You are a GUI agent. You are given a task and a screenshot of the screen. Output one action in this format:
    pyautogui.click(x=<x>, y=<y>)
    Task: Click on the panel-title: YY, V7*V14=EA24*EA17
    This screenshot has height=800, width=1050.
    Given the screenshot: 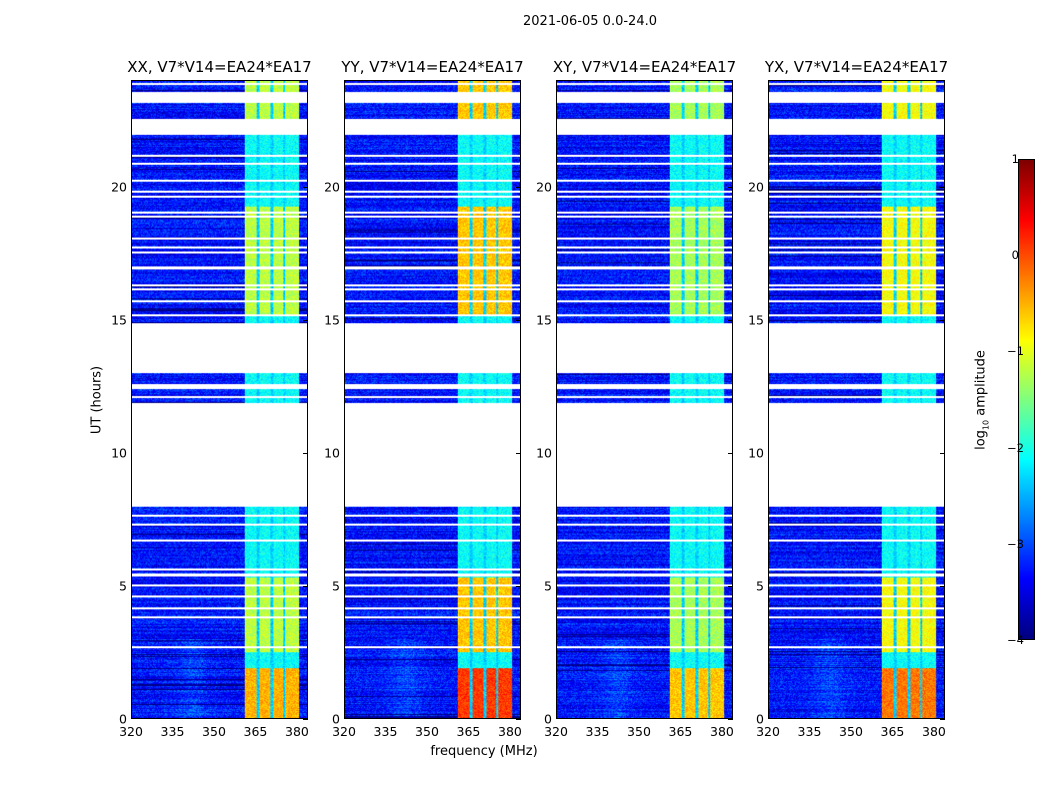 What is the action you would take?
    pyautogui.click(x=432, y=67)
    